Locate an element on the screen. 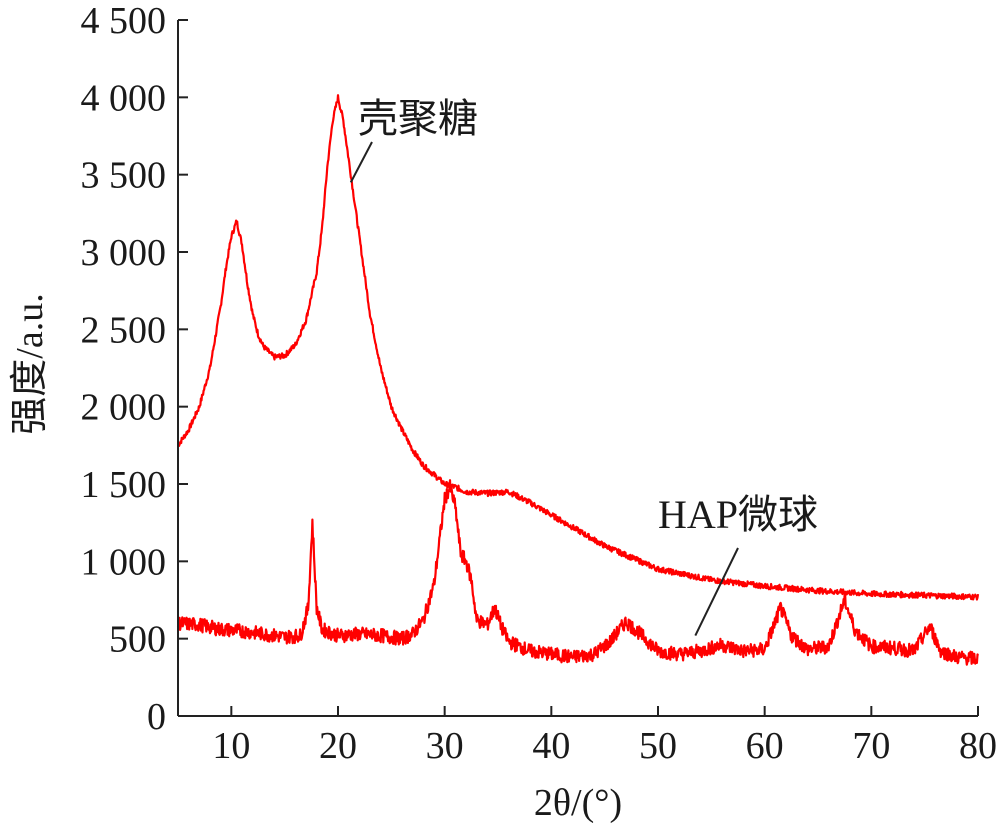  y-axis-title: 强度/a.u. is located at coordinates (30, 363).